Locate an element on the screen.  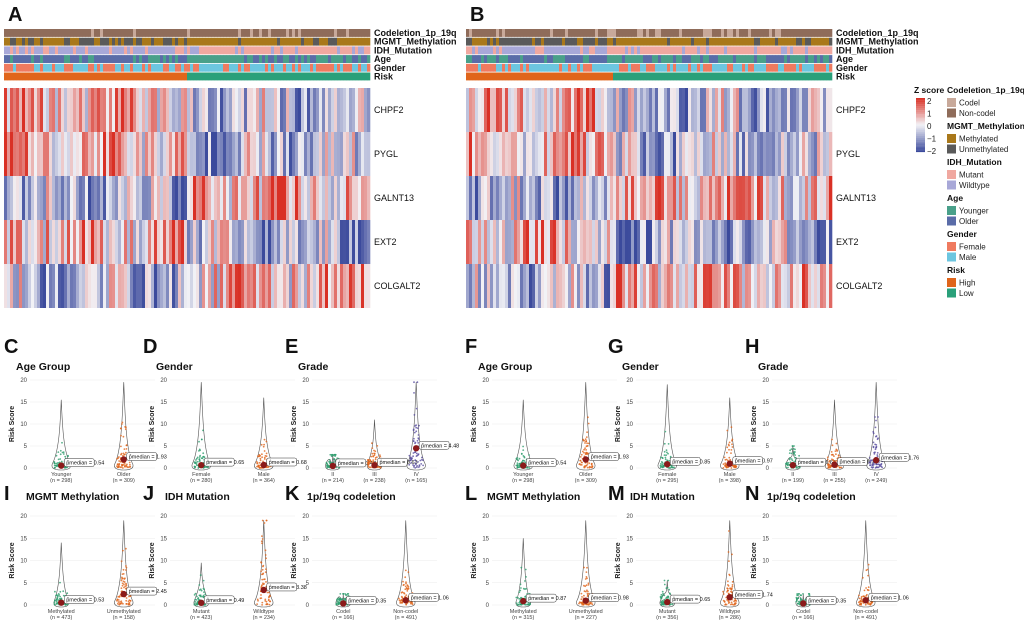
zscore-bar-step is located at coordinates (920, 134).